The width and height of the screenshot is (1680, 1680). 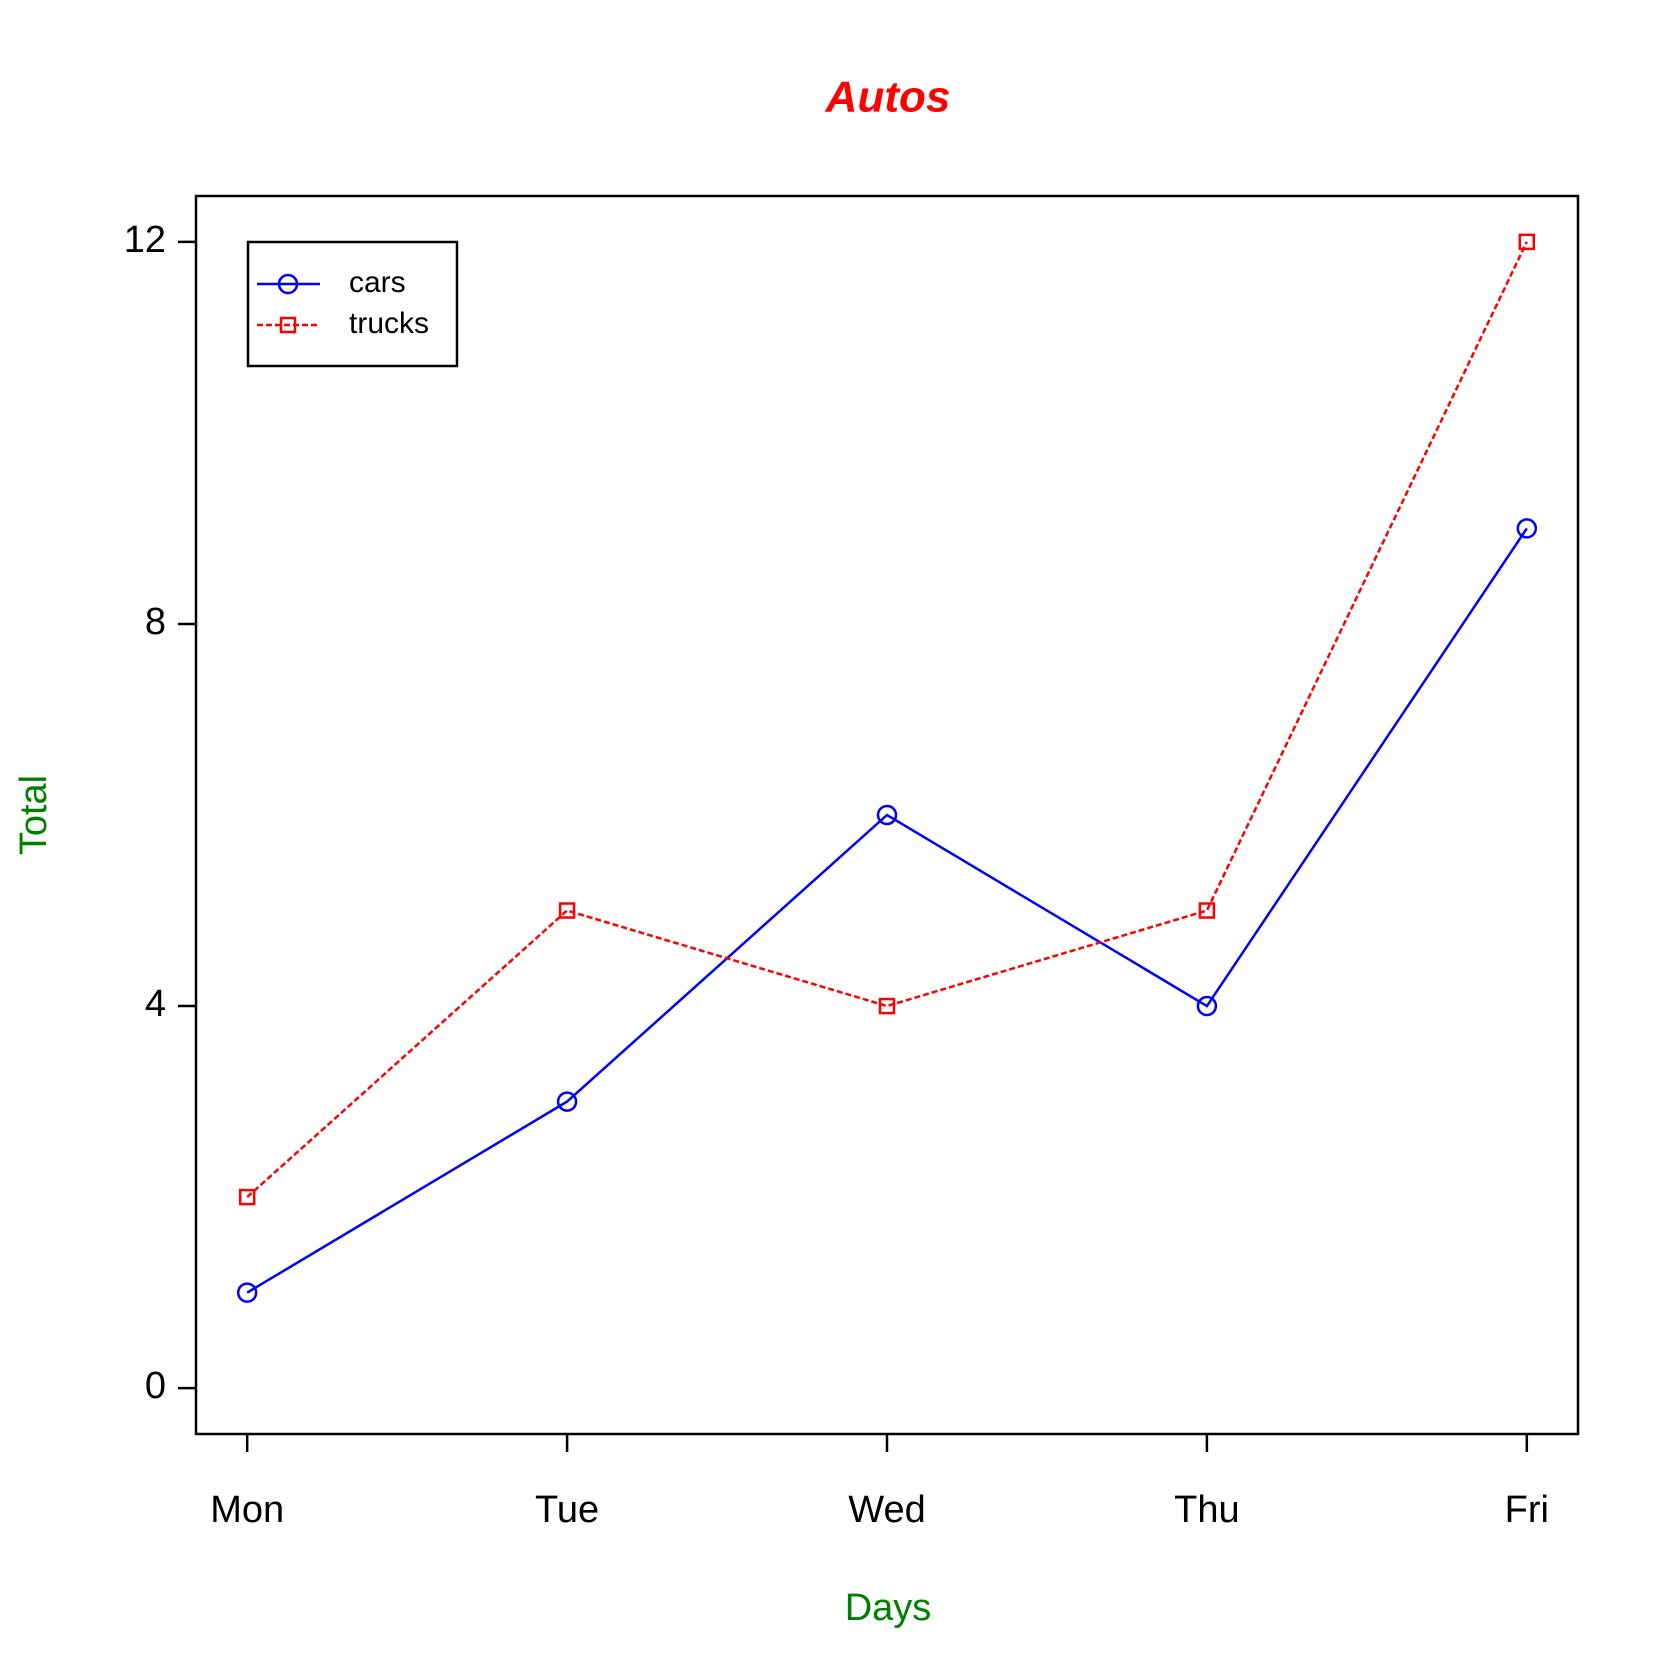 What do you see at coordinates (155, 622) in the screenshot?
I see `y-tick-label: 8` at bounding box center [155, 622].